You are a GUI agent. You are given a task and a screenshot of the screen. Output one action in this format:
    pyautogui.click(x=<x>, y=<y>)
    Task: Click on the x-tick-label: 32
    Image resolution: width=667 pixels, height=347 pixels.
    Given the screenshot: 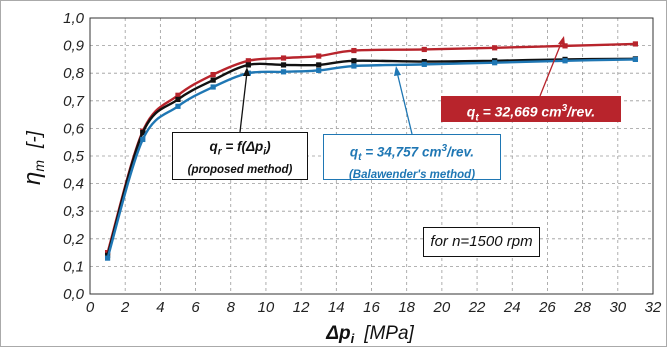 What is the action you would take?
    pyautogui.click(x=653, y=307)
    